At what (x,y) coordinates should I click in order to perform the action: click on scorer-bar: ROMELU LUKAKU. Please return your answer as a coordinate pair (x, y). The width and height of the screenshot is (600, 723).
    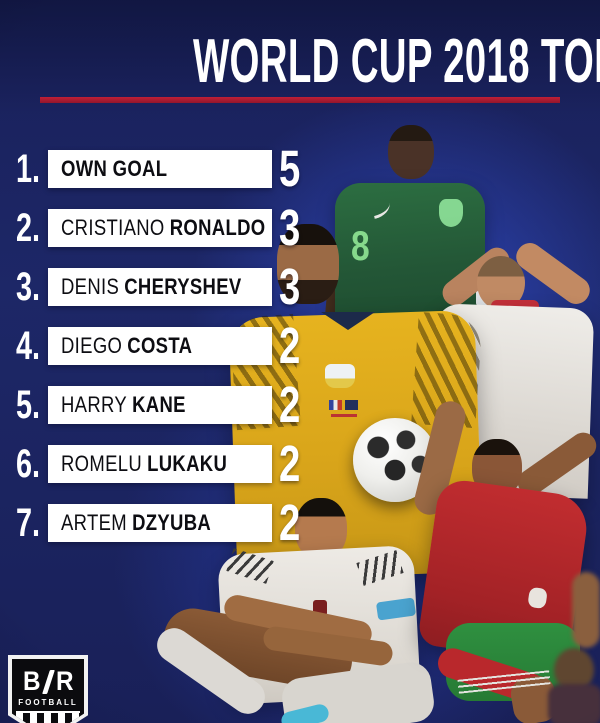
    Looking at the image, I should click on (160, 464).